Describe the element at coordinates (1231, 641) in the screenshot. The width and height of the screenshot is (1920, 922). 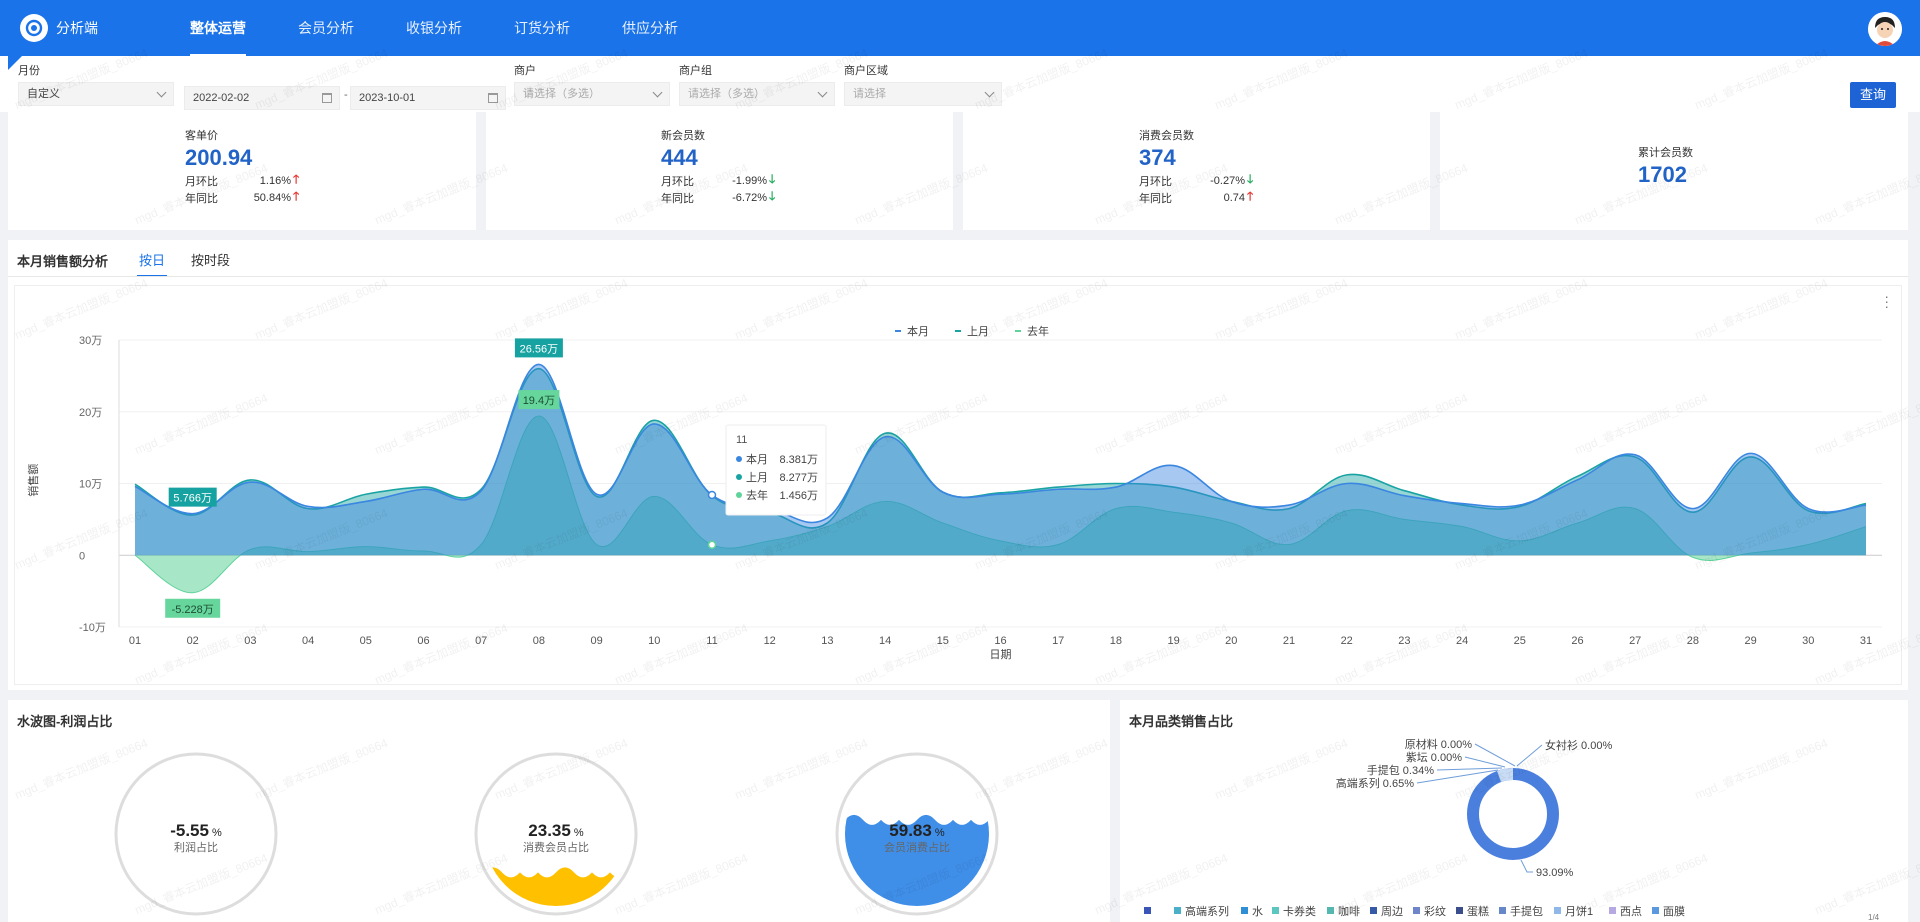
I see `x-tick-label: 20` at that location.